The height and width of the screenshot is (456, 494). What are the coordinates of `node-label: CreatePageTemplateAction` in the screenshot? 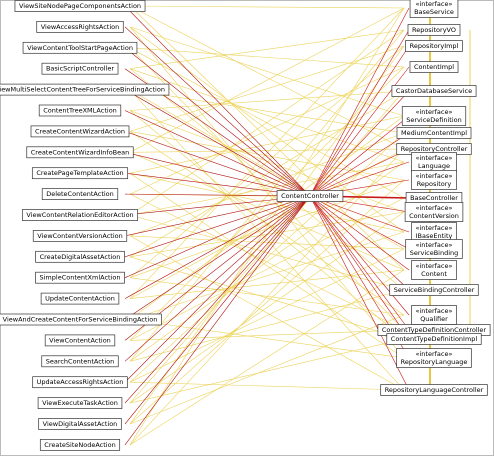 It's located at (79, 173).